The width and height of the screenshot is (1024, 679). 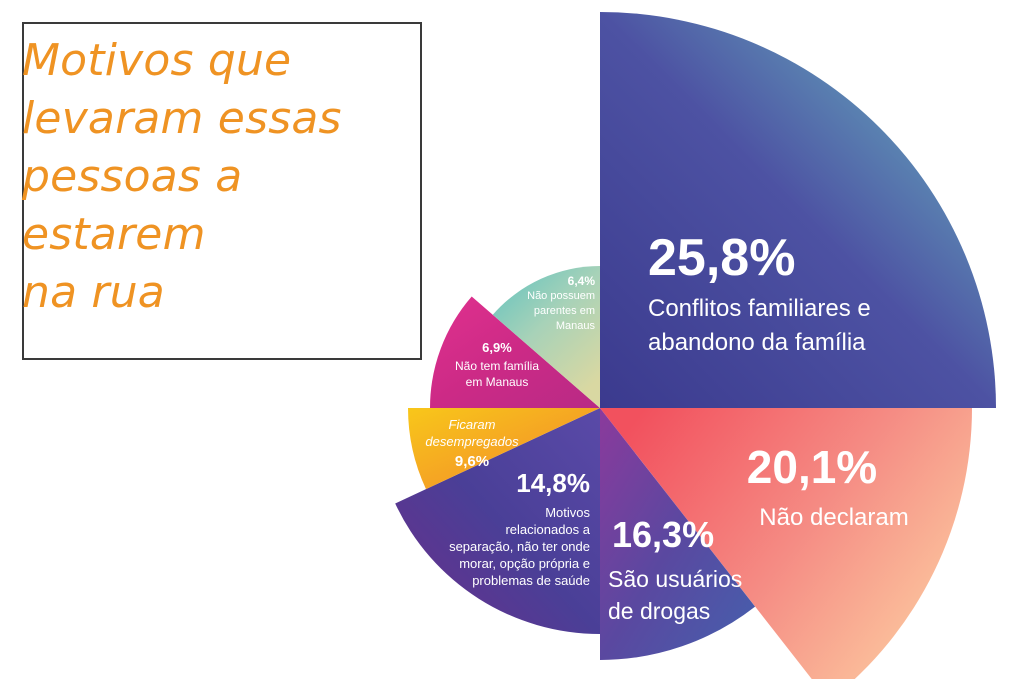 What do you see at coordinates (759, 308) in the screenshot?
I see `slice-label-line: Conflitos familiares e` at bounding box center [759, 308].